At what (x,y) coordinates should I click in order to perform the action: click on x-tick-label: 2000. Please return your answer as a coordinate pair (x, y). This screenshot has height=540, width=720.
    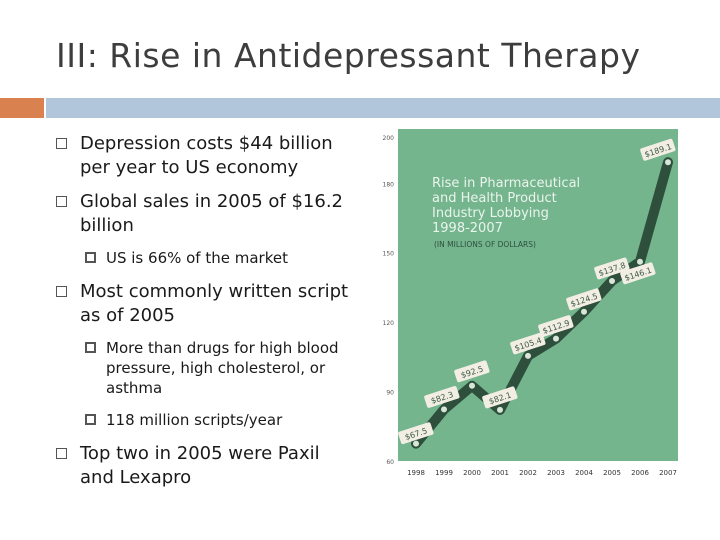
    Looking at the image, I should click on (472, 473).